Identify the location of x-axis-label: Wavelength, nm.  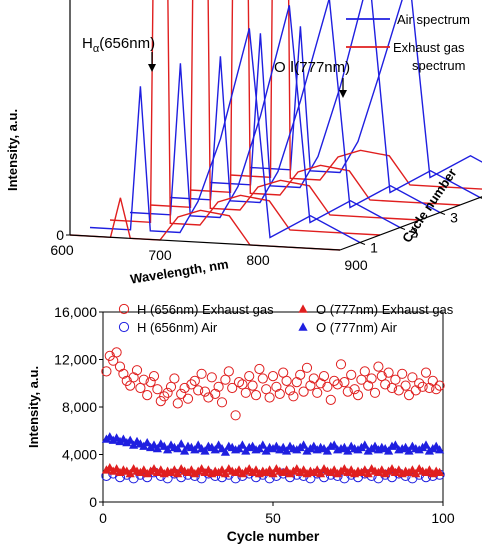
(179, 271).